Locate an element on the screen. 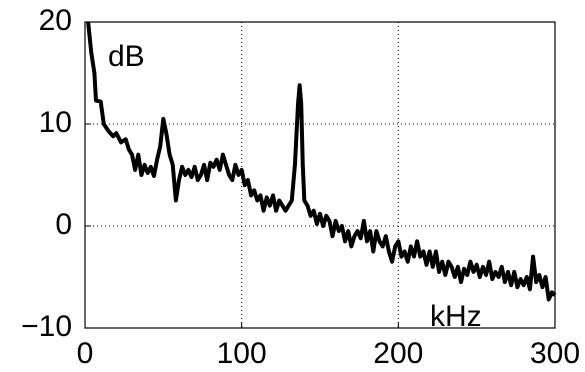 The width and height of the screenshot is (585, 372). x-tick-label: 300 is located at coordinates (555, 353).